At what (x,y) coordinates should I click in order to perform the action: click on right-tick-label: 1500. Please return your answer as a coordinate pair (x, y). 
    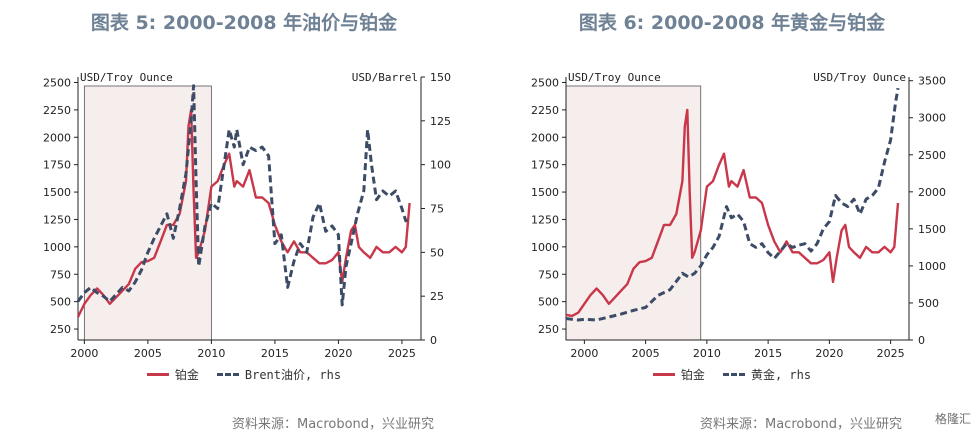
    Looking at the image, I should click on (932, 229).